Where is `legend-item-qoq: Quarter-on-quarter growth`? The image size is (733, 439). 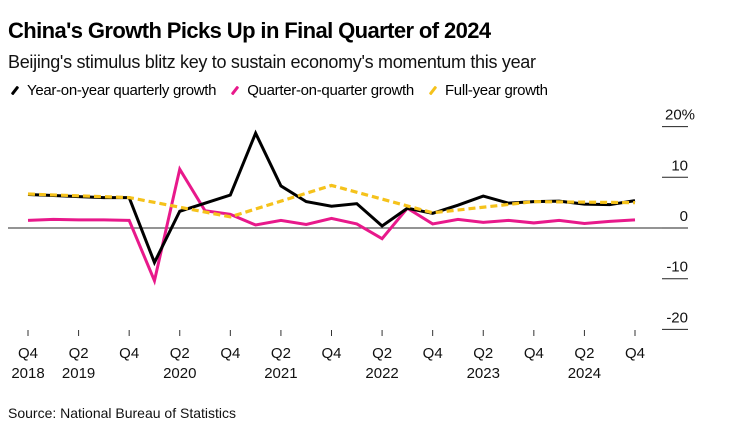
legend-item-qoq: Quarter-on-quarter growth is located at coordinates (321, 90).